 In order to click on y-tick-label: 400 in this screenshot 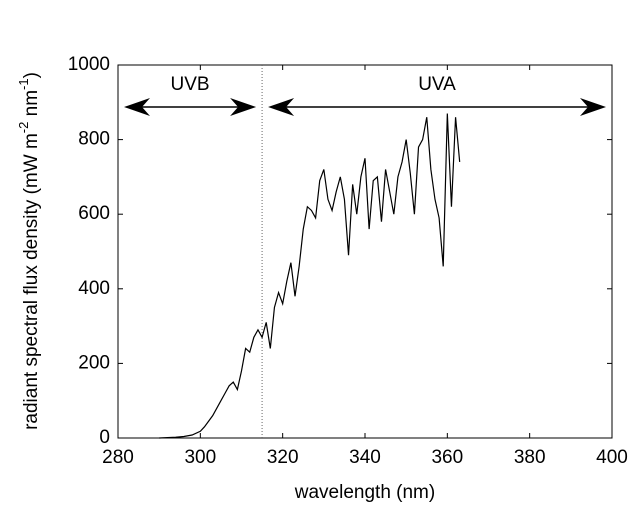, I will do `click(94, 288)`.